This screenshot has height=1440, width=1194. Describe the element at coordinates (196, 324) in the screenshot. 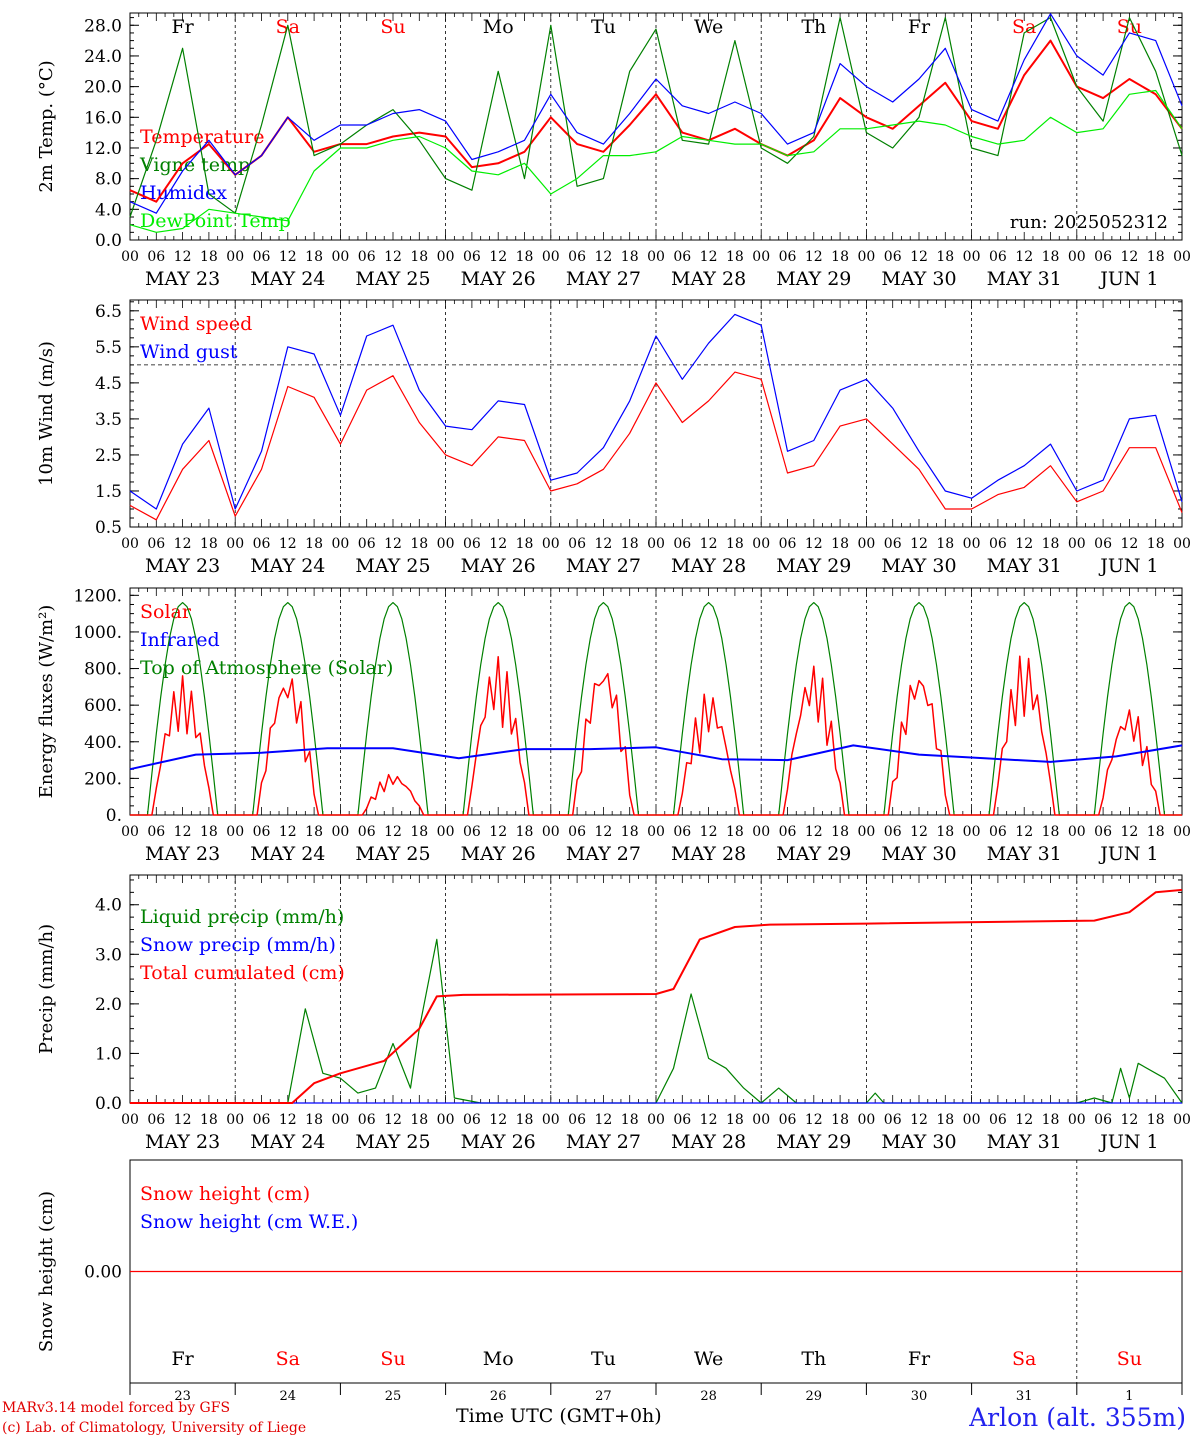

I see `legend-entry: Wind speed` at that location.